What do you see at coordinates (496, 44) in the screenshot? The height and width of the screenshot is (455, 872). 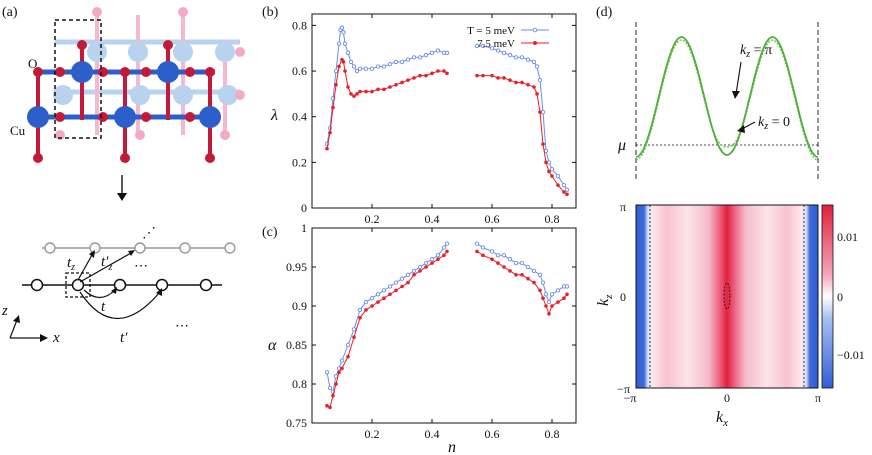 I see `legend-label-7.5mev: 7.5 meV` at bounding box center [496, 44].